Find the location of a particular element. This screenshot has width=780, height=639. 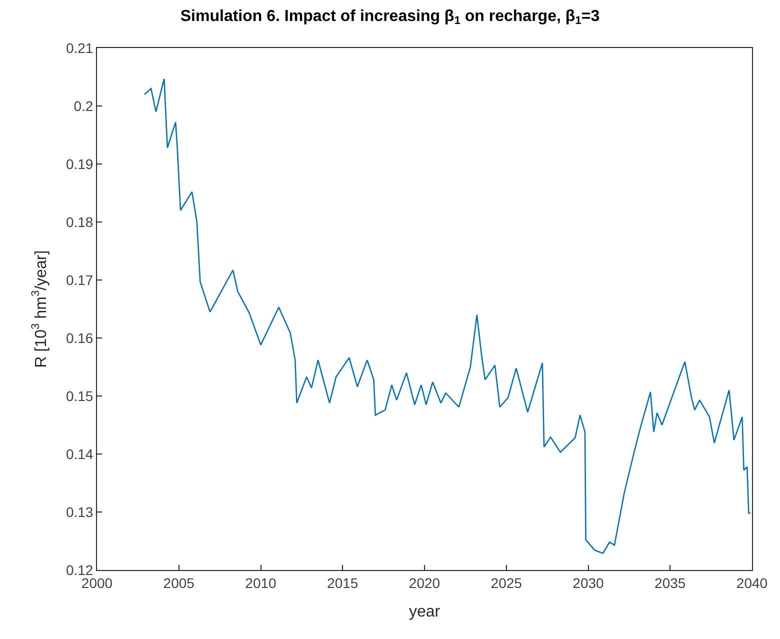

y-tick-label: 0.18 is located at coordinates (80, 222).